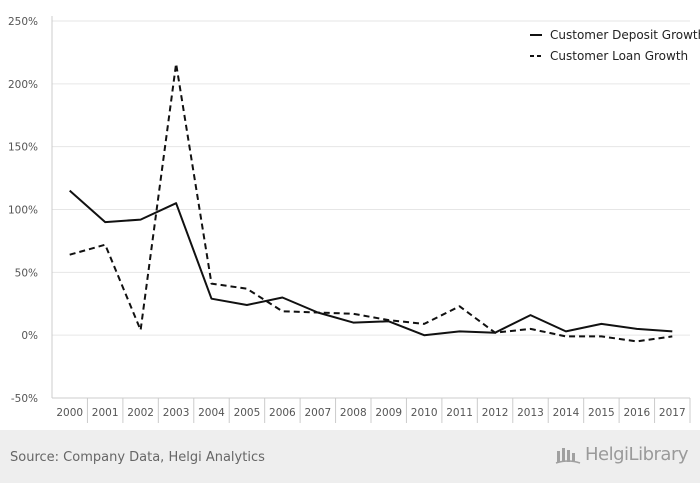 The image size is (700, 483). What do you see at coordinates (29, 336) in the screenshot?
I see `y-tick-label: 0%` at bounding box center [29, 336].